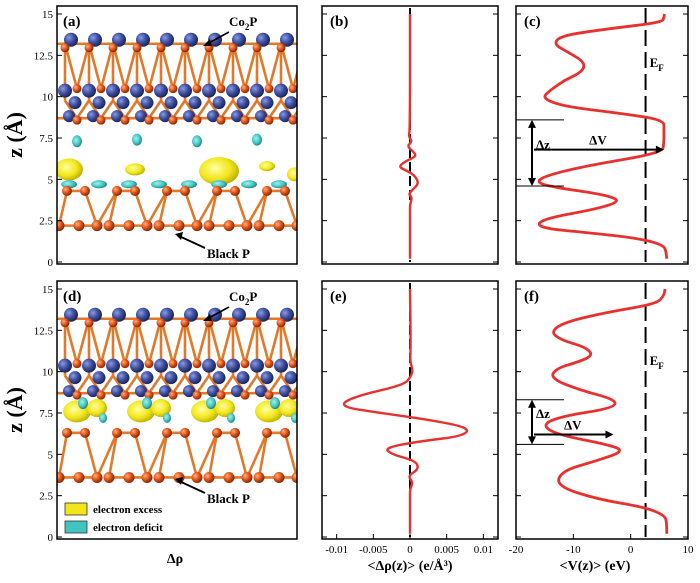 The image size is (700, 583). I want to click on dz-label-c: Δz, so click(543, 144).